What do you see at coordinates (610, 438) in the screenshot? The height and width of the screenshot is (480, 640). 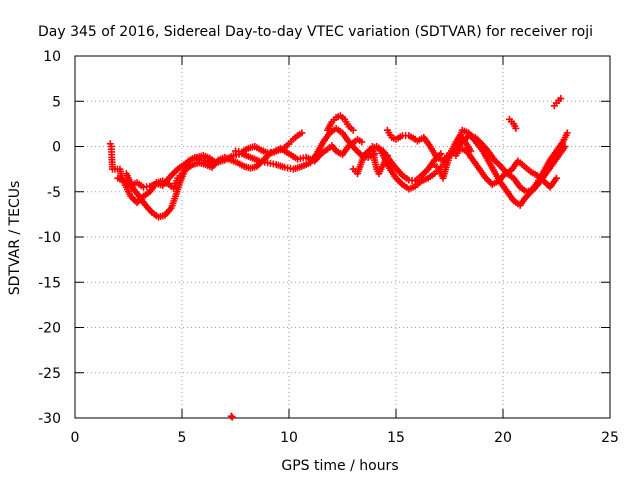 I see `x-tick-label: 25` at bounding box center [610, 438].